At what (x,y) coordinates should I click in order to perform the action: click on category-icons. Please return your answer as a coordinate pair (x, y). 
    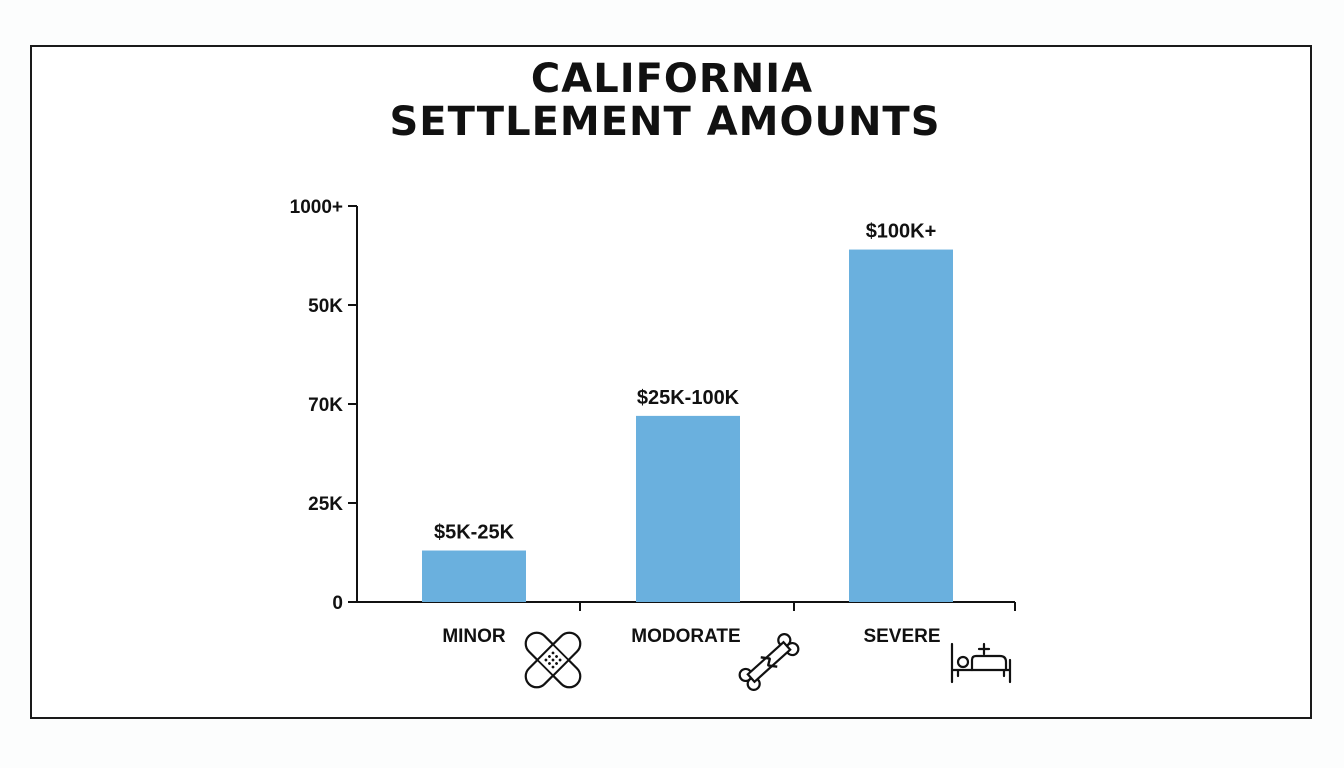
    Looking at the image, I should click on (768, 661).